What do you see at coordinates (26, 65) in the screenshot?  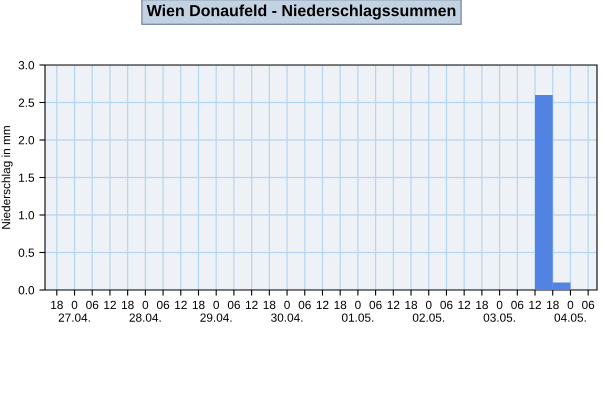 I see `y-tick-label: 3.0` at bounding box center [26, 65].